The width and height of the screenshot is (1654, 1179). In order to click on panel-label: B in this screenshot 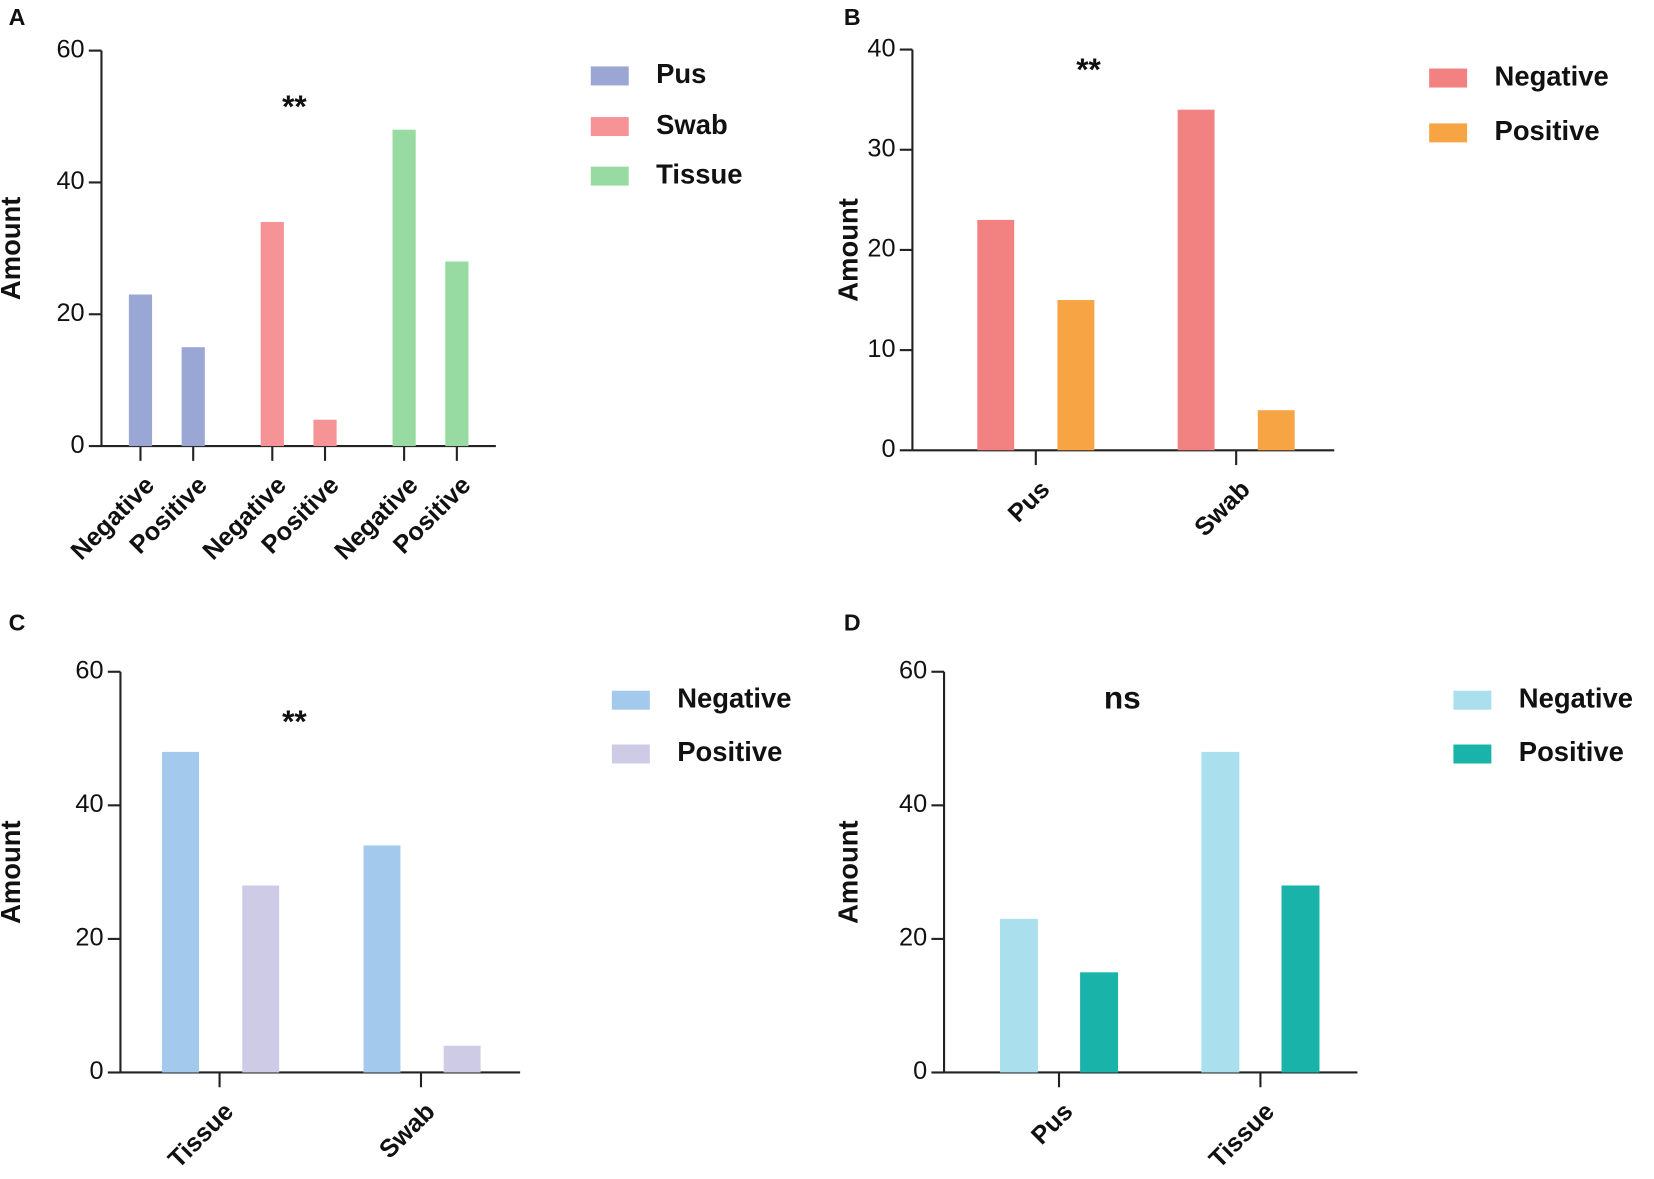, I will do `click(852, 17)`.